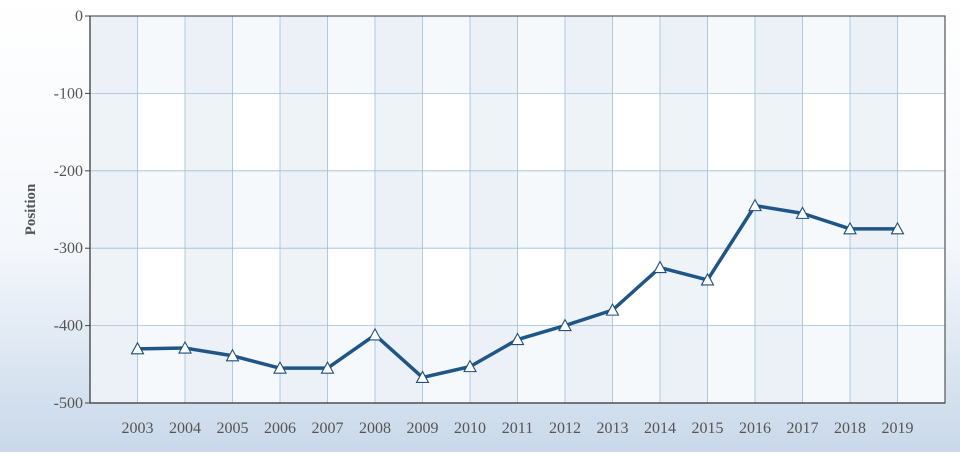 The width and height of the screenshot is (960, 457). I want to click on x-tick-label: 2017, so click(803, 428).